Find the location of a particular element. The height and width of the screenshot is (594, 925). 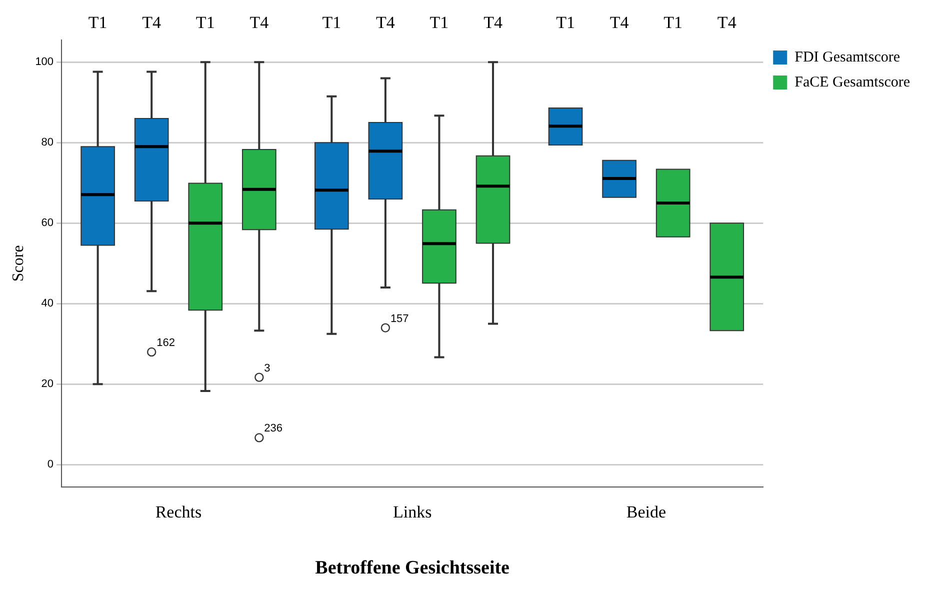

y-tick-label: 100 is located at coordinates (44, 62).